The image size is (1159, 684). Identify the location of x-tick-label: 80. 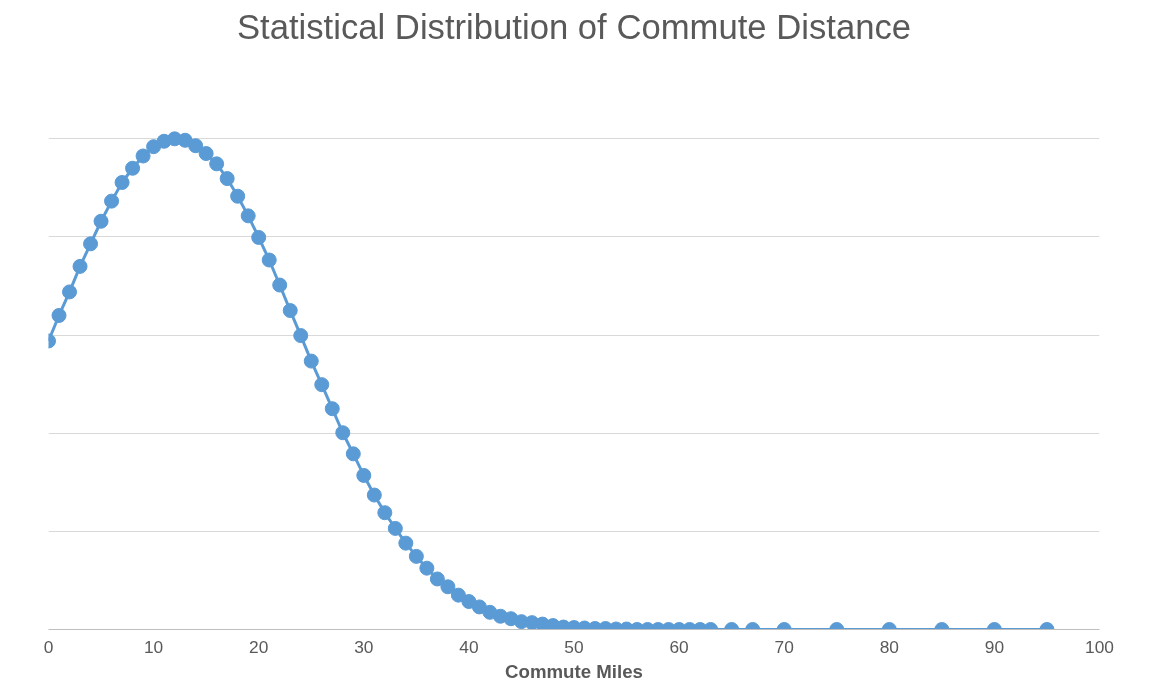
(889, 646).